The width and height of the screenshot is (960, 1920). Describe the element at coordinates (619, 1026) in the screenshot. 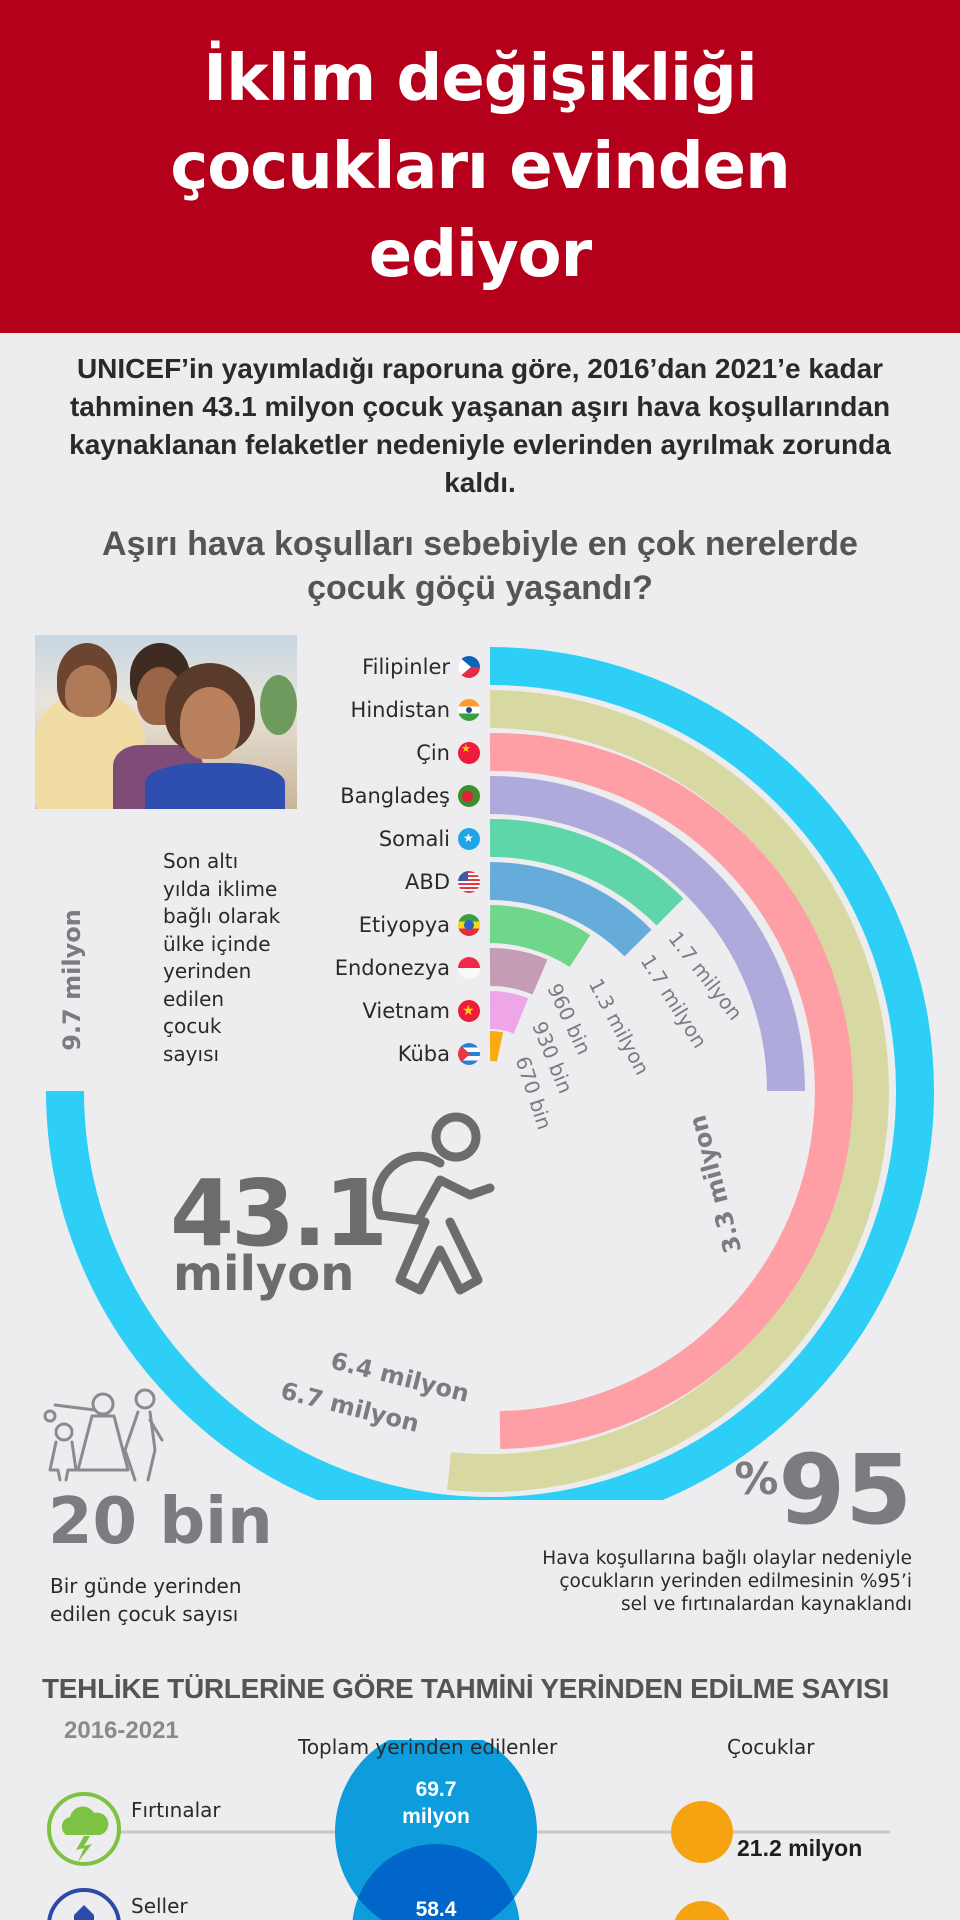

I see `label-ethiopia: 1.3 milyon` at that location.